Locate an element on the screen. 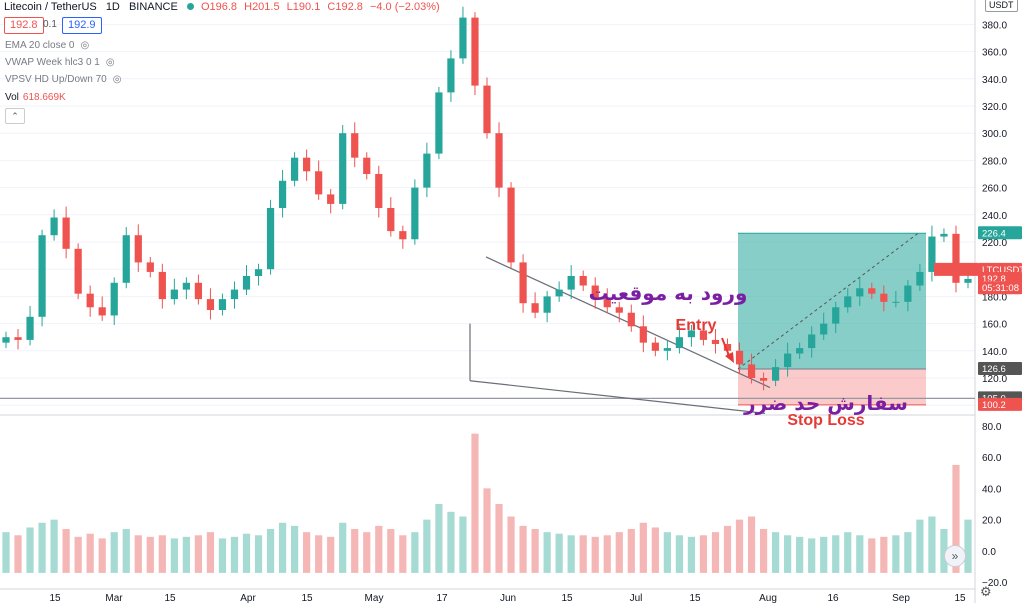 The height and width of the screenshot is (603, 1024). interval: 1D is located at coordinates (112, 7).